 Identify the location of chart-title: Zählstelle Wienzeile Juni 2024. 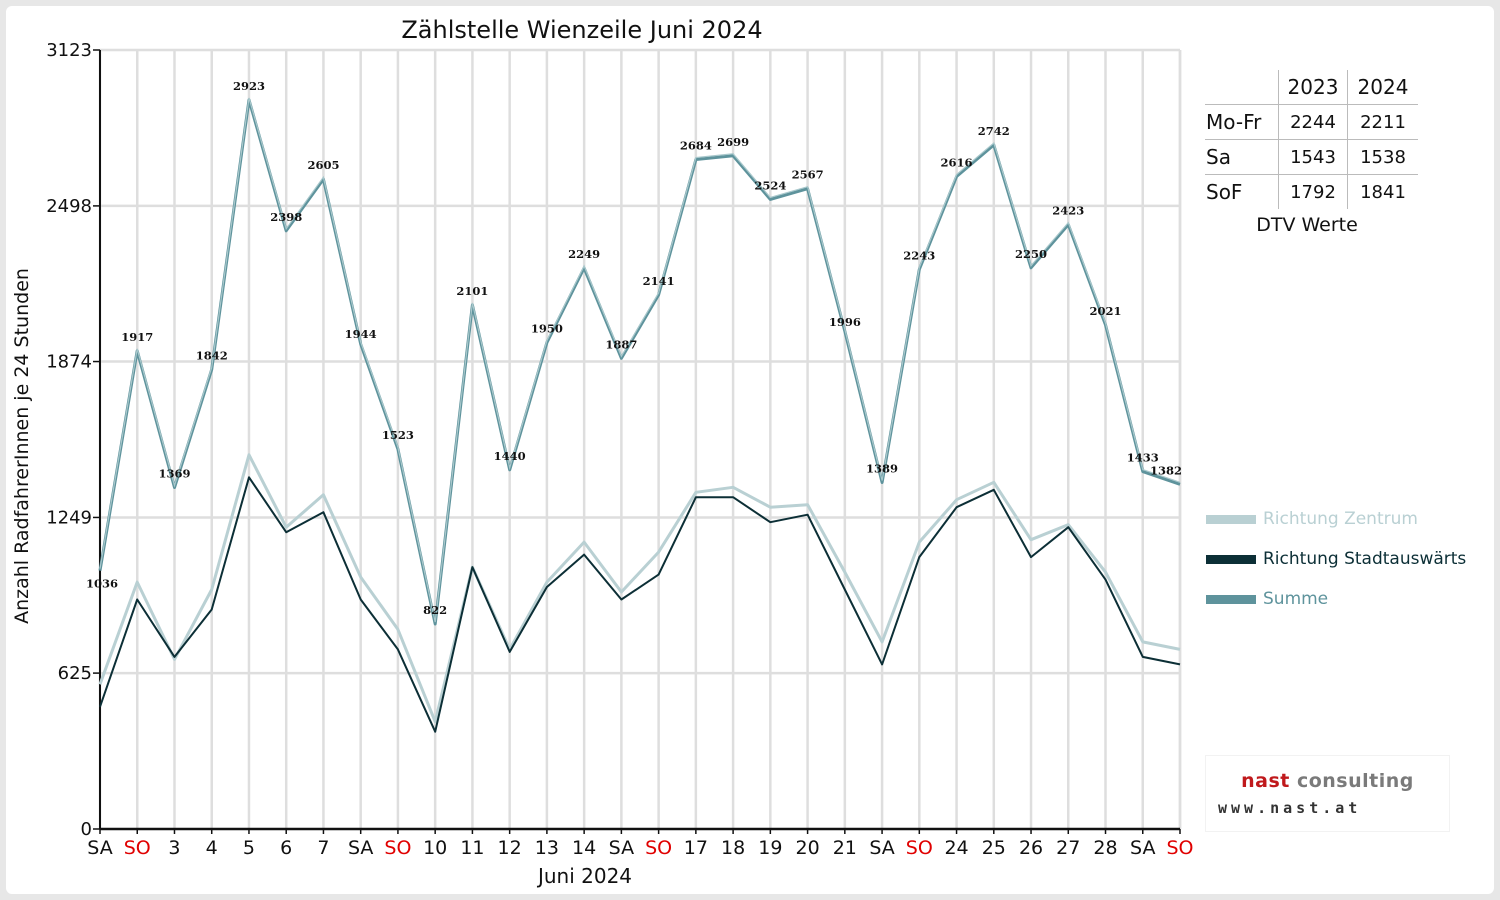
(581, 30).